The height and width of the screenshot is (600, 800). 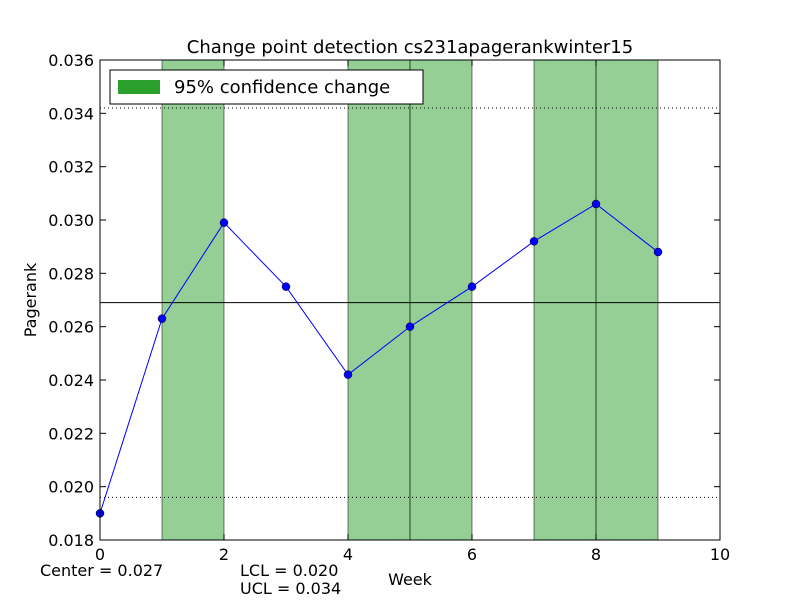 What do you see at coordinates (410, 579) in the screenshot?
I see `x-axis-label: Week` at bounding box center [410, 579].